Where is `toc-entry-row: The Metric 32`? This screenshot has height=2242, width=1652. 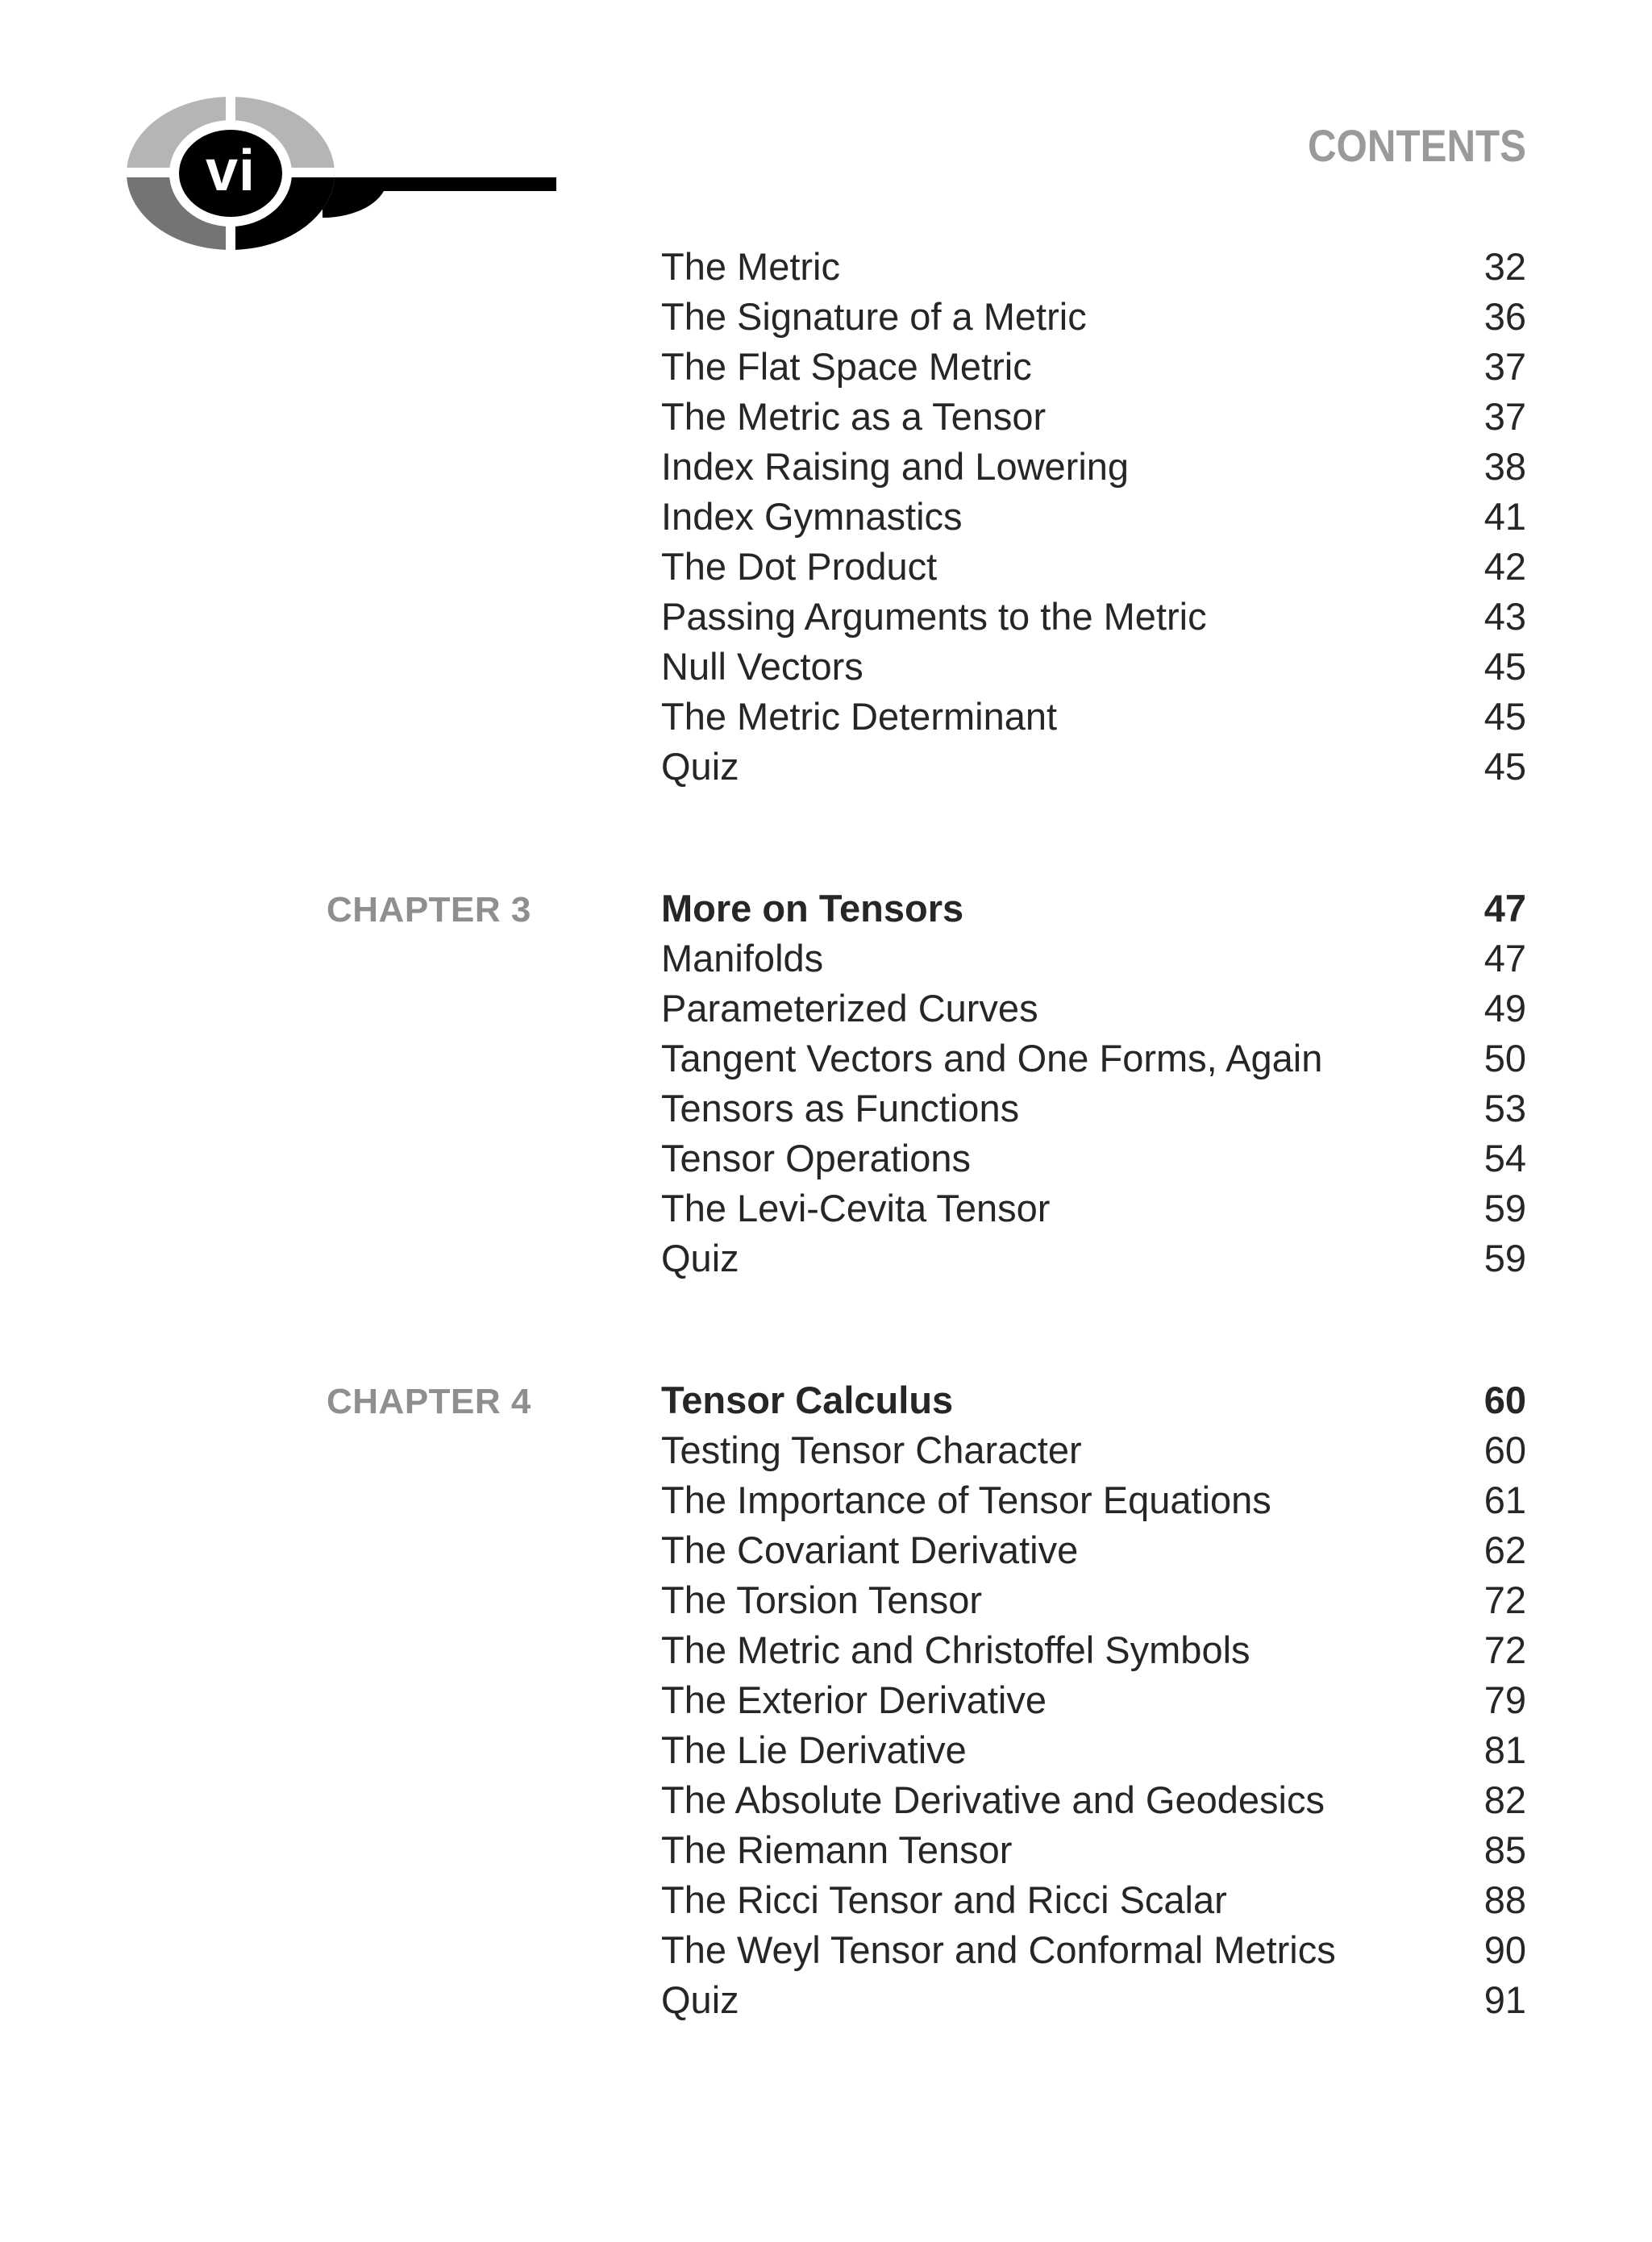
toc-entry-row: The Metric 32 is located at coordinates (926, 267).